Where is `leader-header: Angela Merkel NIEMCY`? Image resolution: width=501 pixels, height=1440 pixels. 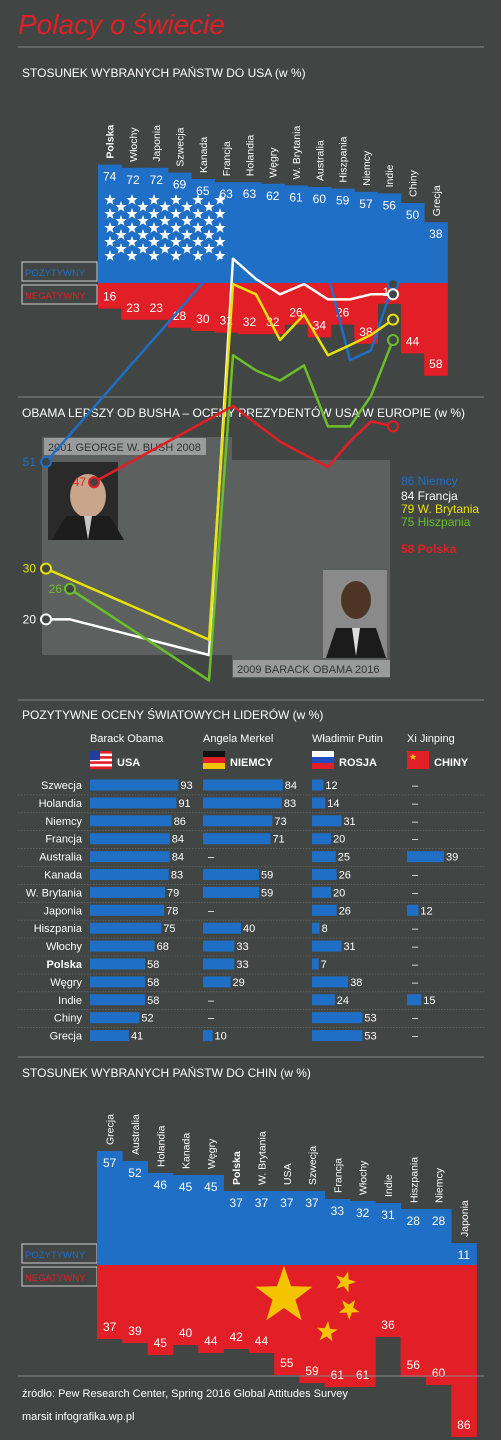 leader-header: Angela Merkel NIEMCY is located at coordinates (238, 751).